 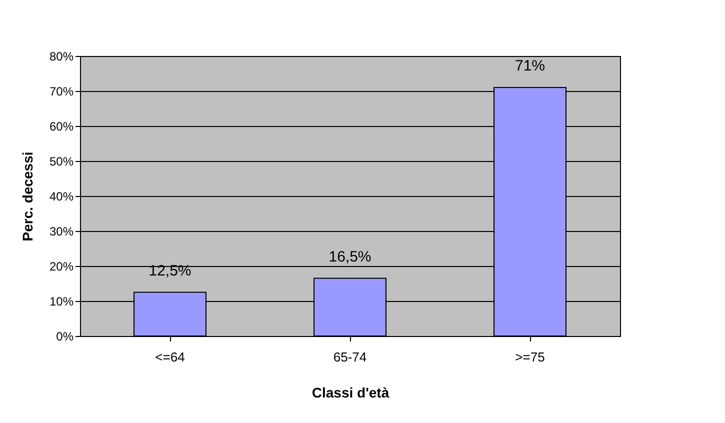 I want to click on x-tick-label: <=64, so click(x=170, y=357).